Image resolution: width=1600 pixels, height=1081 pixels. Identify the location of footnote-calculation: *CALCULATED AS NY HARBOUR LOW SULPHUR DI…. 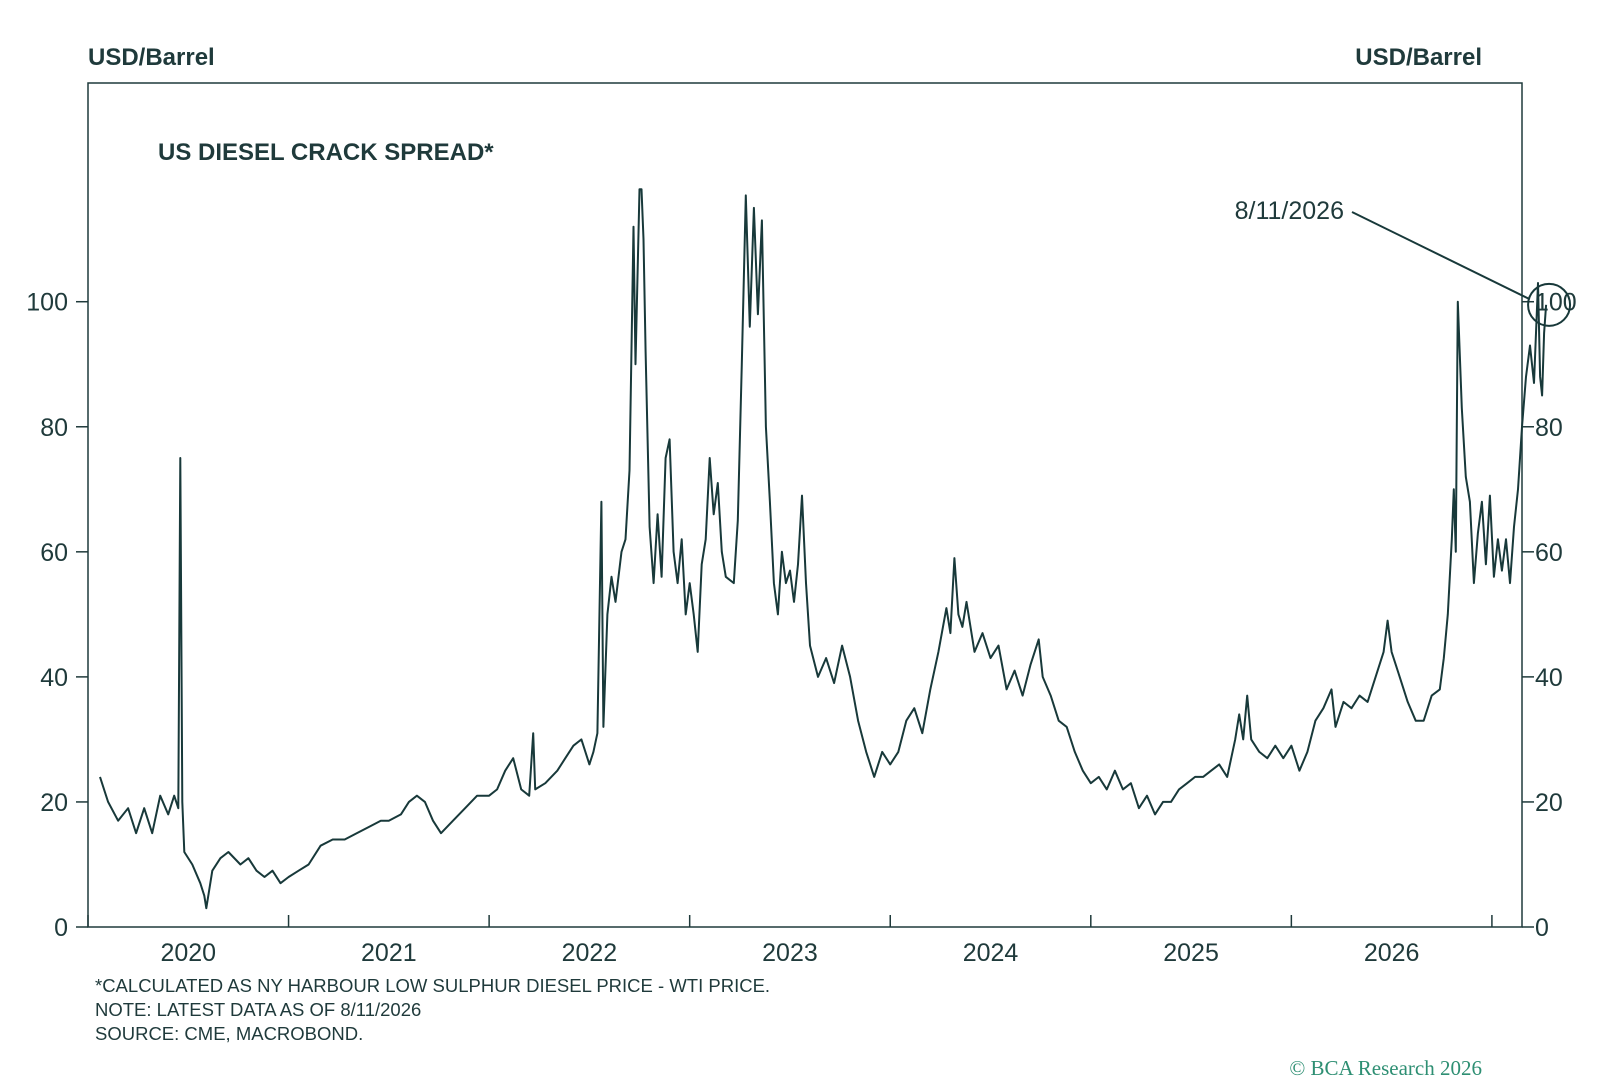
(433, 985).